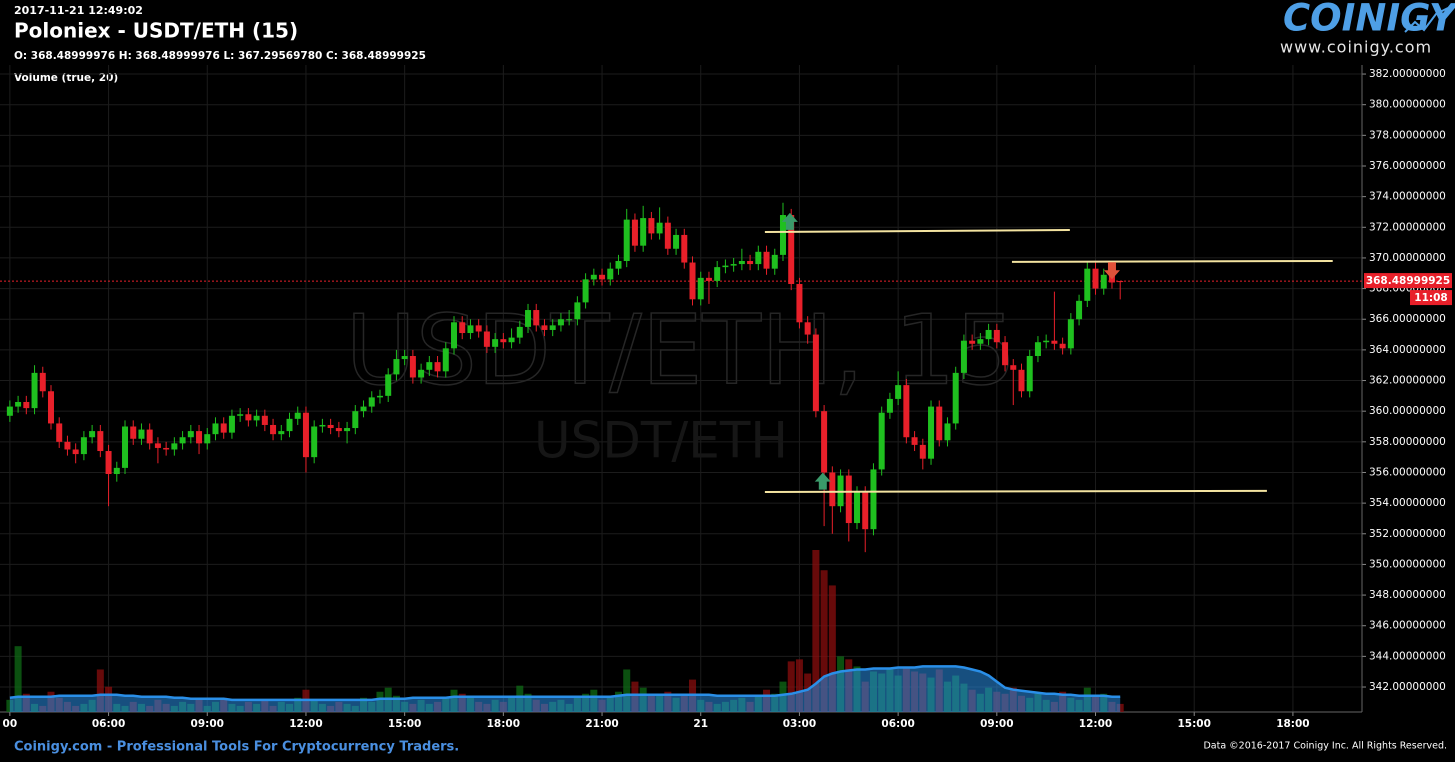  What do you see at coordinates (1407, 534) in the screenshot?
I see `y-tick-label: 352.00000000` at bounding box center [1407, 534].